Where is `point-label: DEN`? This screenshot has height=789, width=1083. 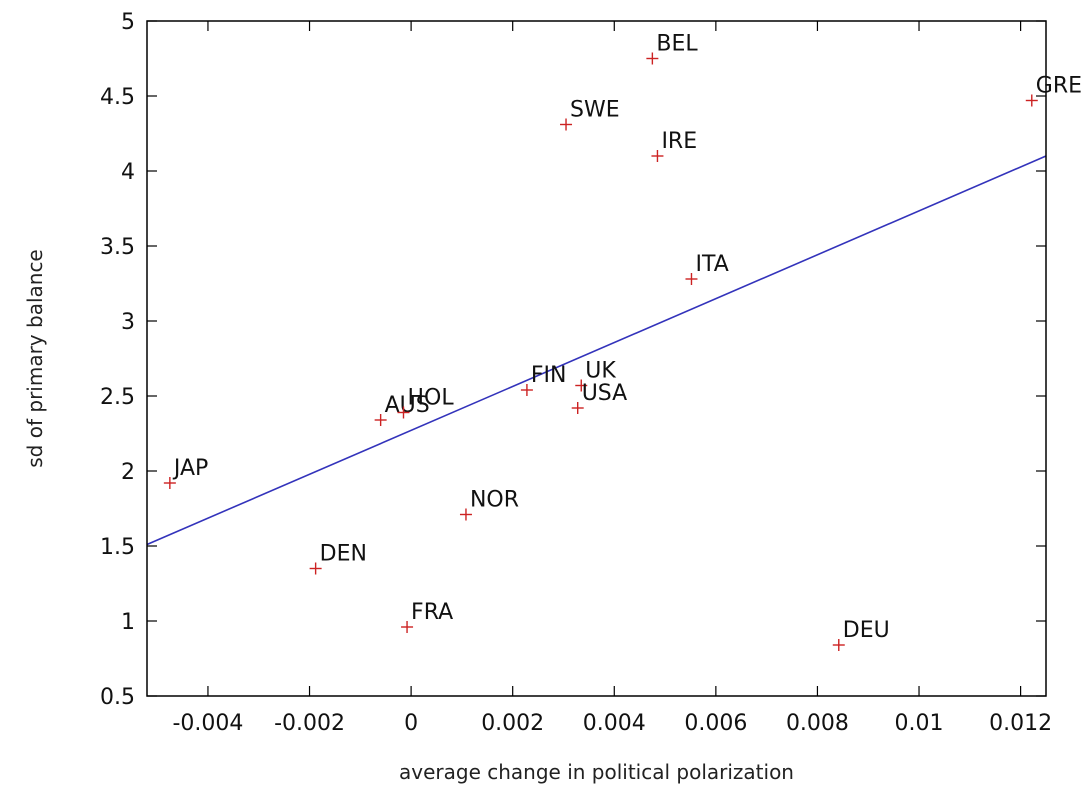
point-label: DEN is located at coordinates (343, 554).